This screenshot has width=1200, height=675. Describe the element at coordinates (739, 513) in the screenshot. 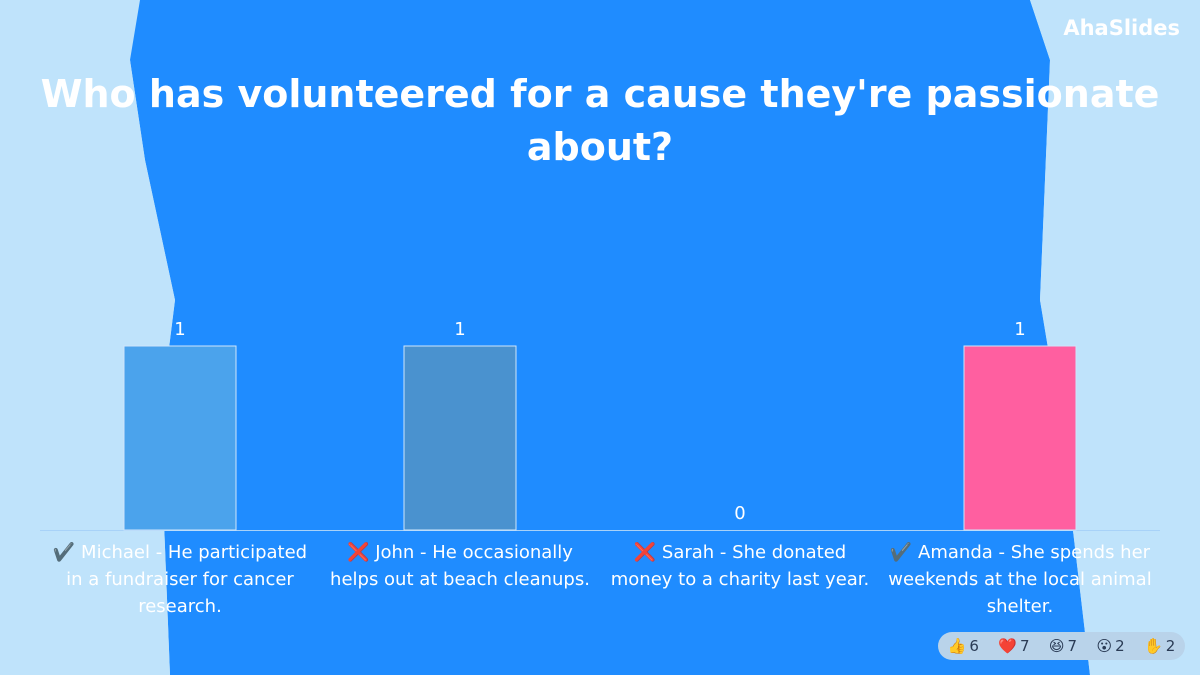

I see `value-label: 0` at that location.